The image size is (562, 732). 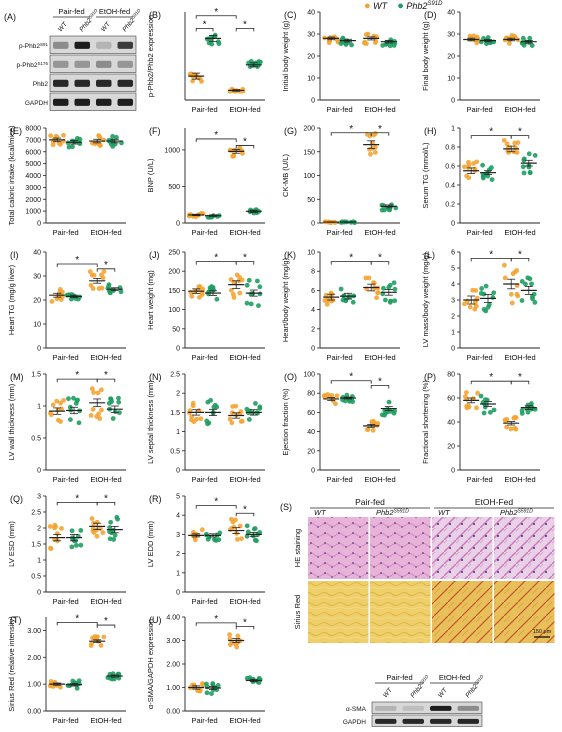 What do you see at coordinates (427, 707) in the screenshot?
I see `blot-strip` at bounding box center [427, 707].